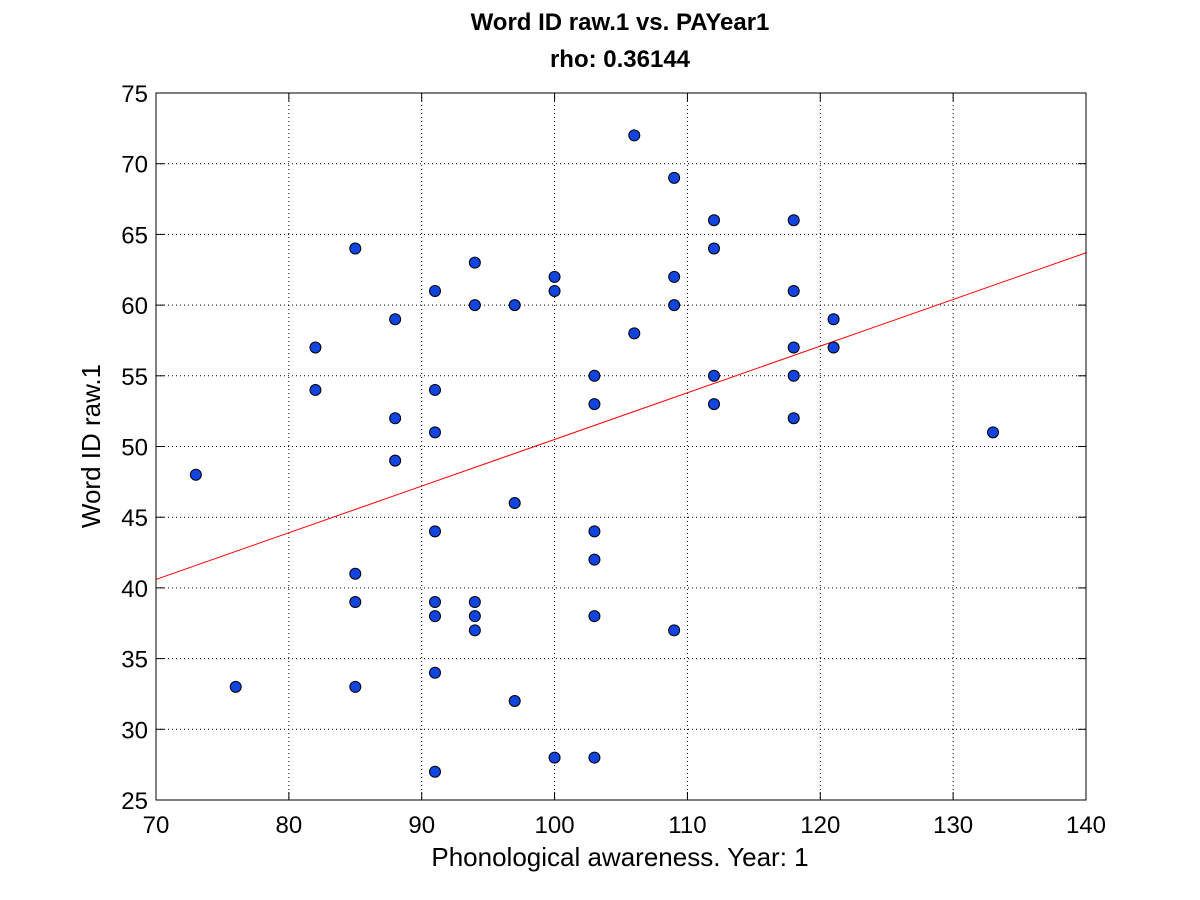  What do you see at coordinates (91, 446) in the screenshot?
I see `y-axis-label: Word ID raw.1` at bounding box center [91, 446].